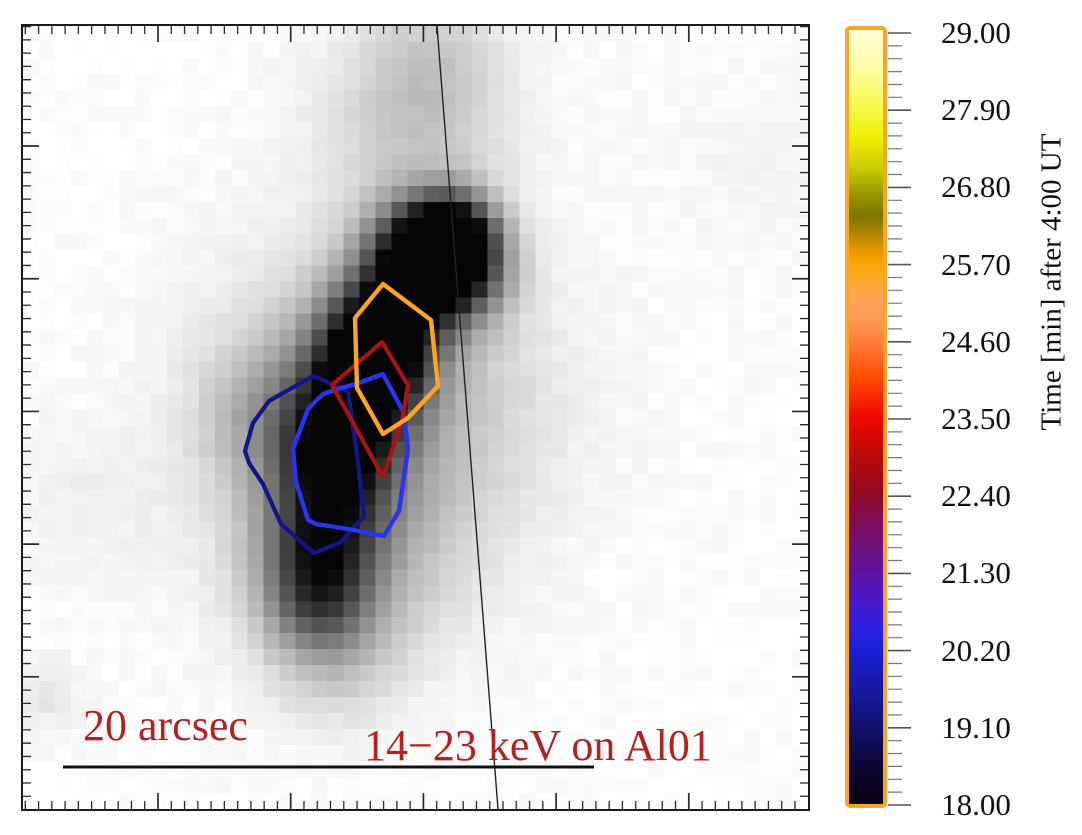 The height and width of the screenshot is (835, 1082). What do you see at coordinates (976, 187) in the screenshot?
I see `colorbar-tick-label: 26.80` at bounding box center [976, 187].